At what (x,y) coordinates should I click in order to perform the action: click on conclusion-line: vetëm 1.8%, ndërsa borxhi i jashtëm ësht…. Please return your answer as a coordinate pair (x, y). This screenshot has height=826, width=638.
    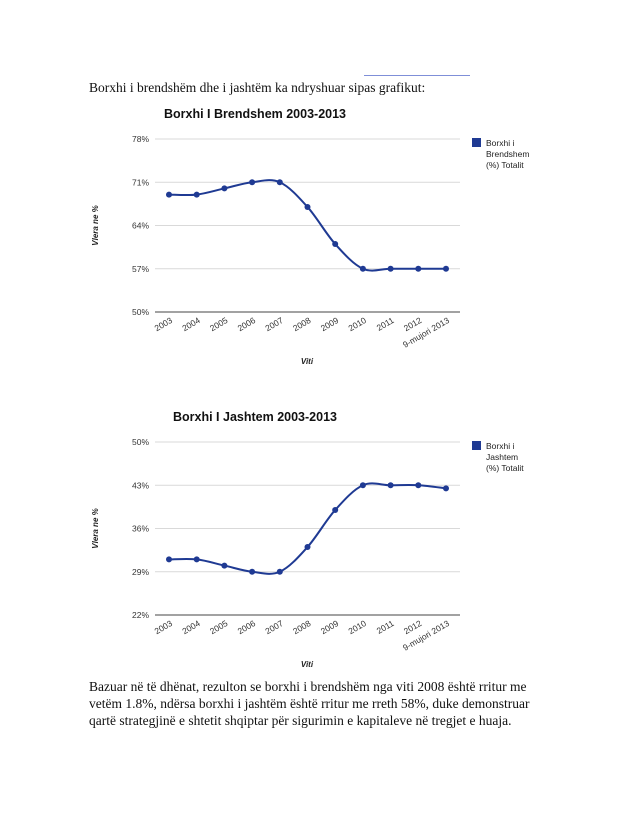
    Looking at the image, I should click on (309, 703).